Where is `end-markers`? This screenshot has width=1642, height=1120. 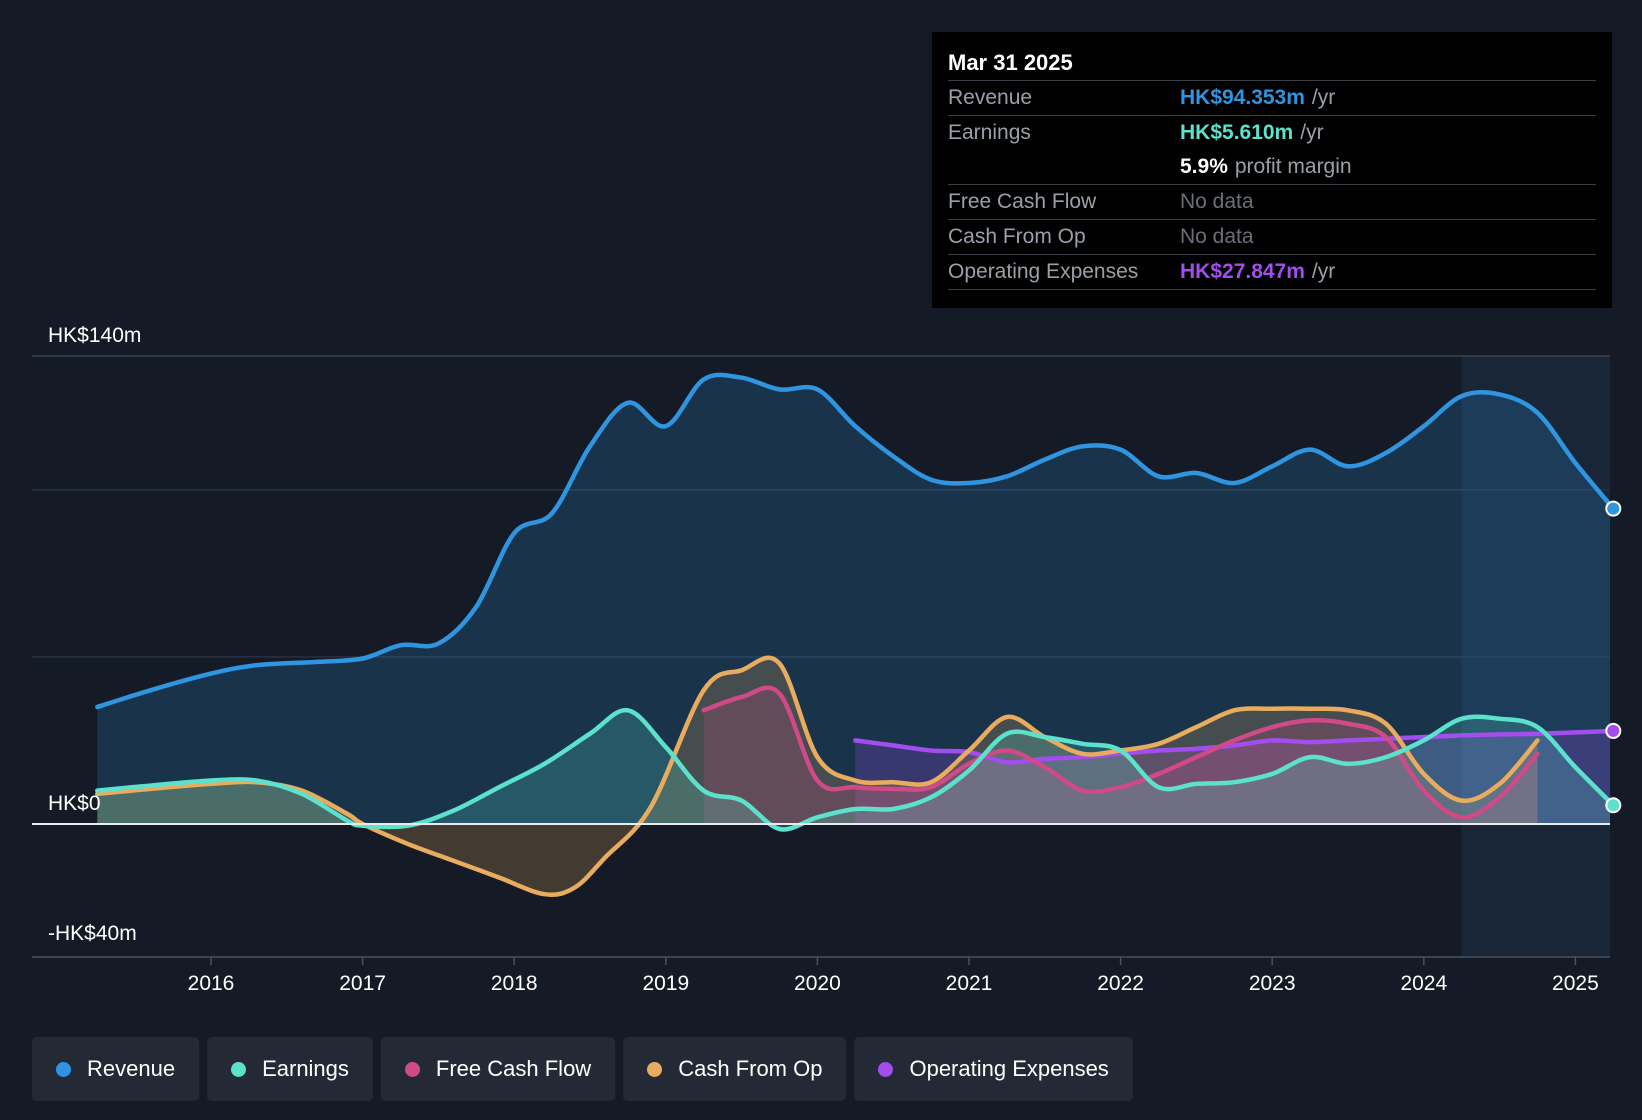 end-markers is located at coordinates (1613, 657).